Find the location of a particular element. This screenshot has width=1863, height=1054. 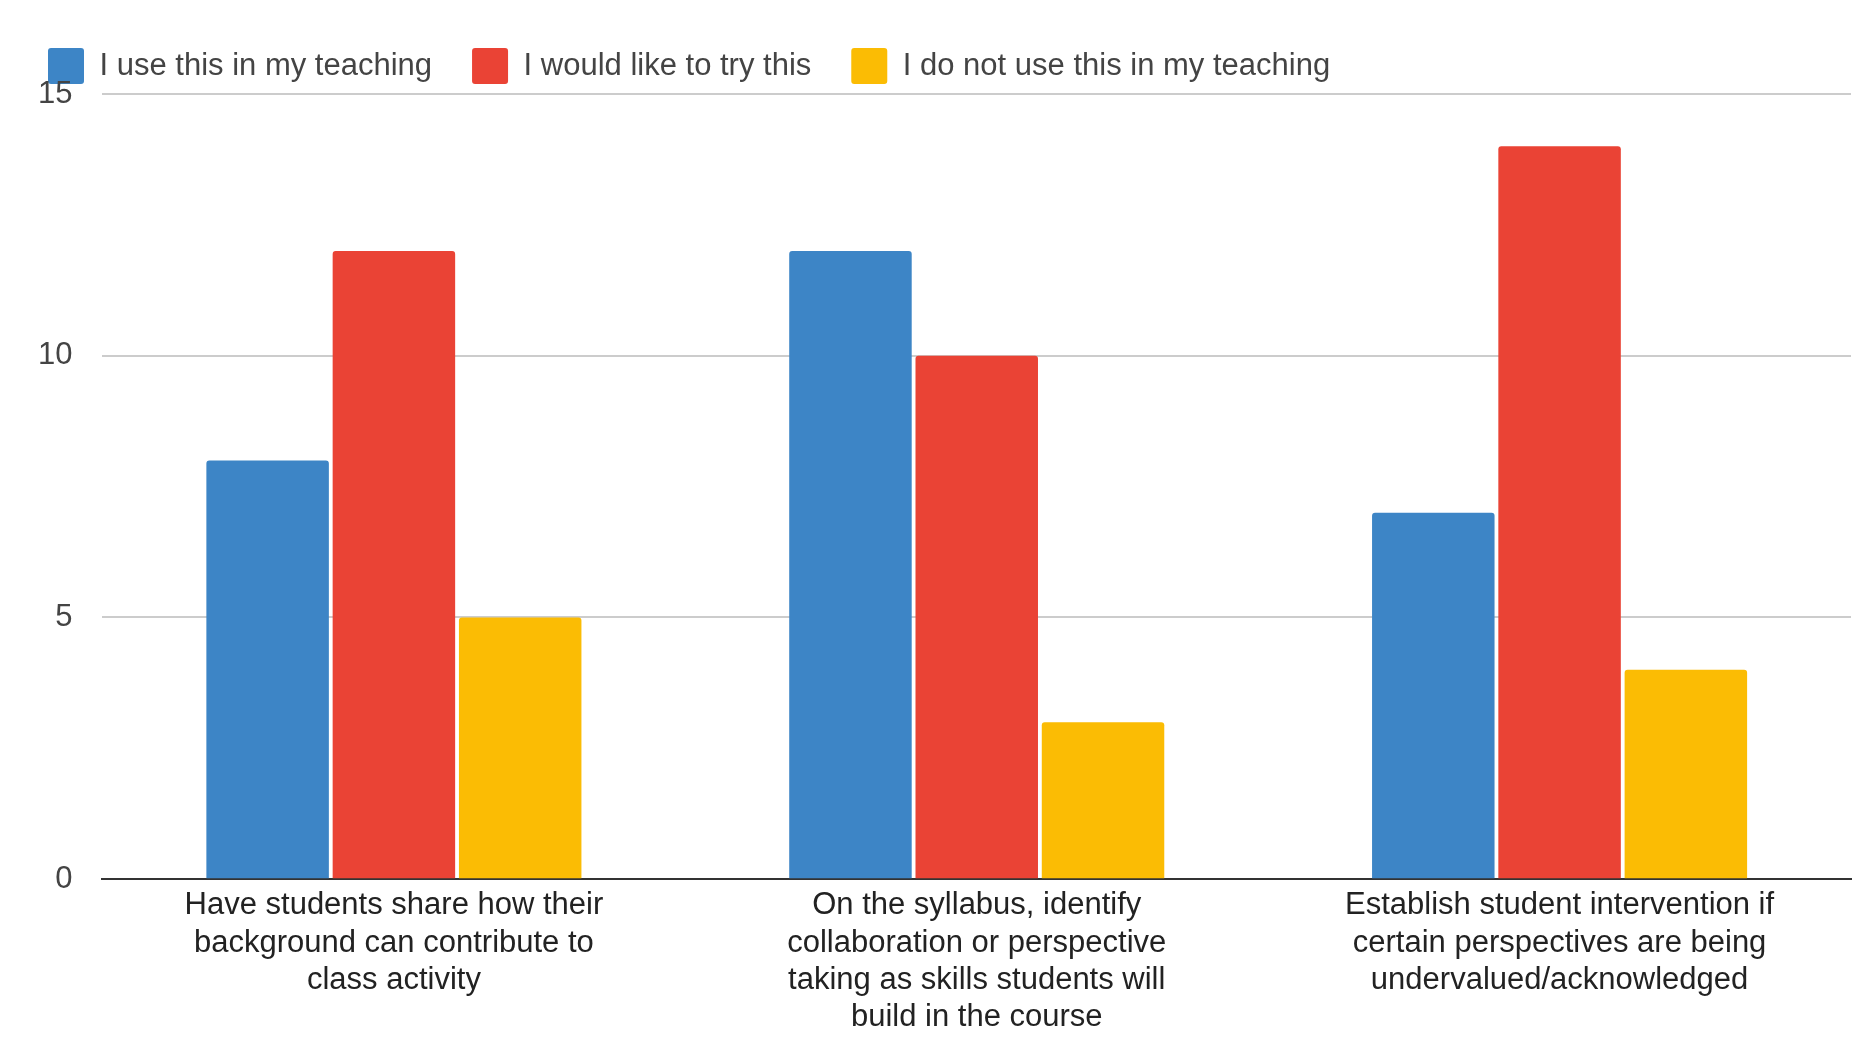

legend-label: I use this in my teaching is located at coordinates (266, 64).